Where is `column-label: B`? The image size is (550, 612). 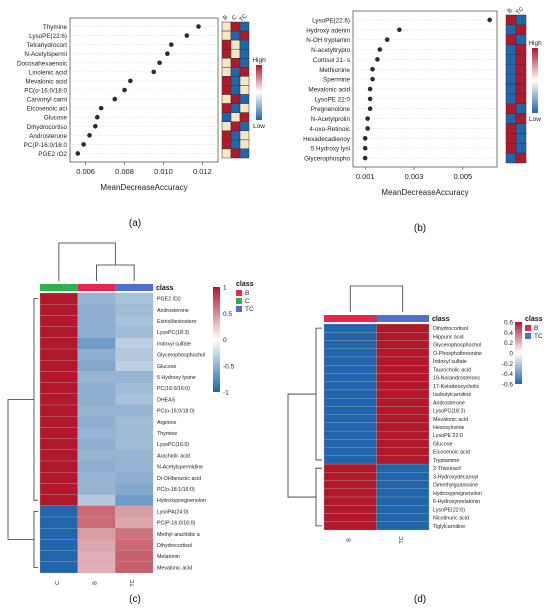
column-label: B is located at coordinates (349, 540).